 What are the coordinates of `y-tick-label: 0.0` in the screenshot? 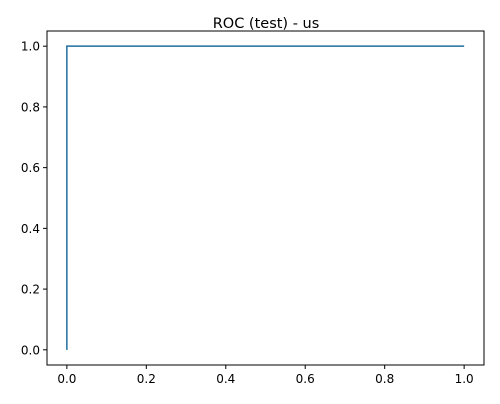 It's located at (30, 350).